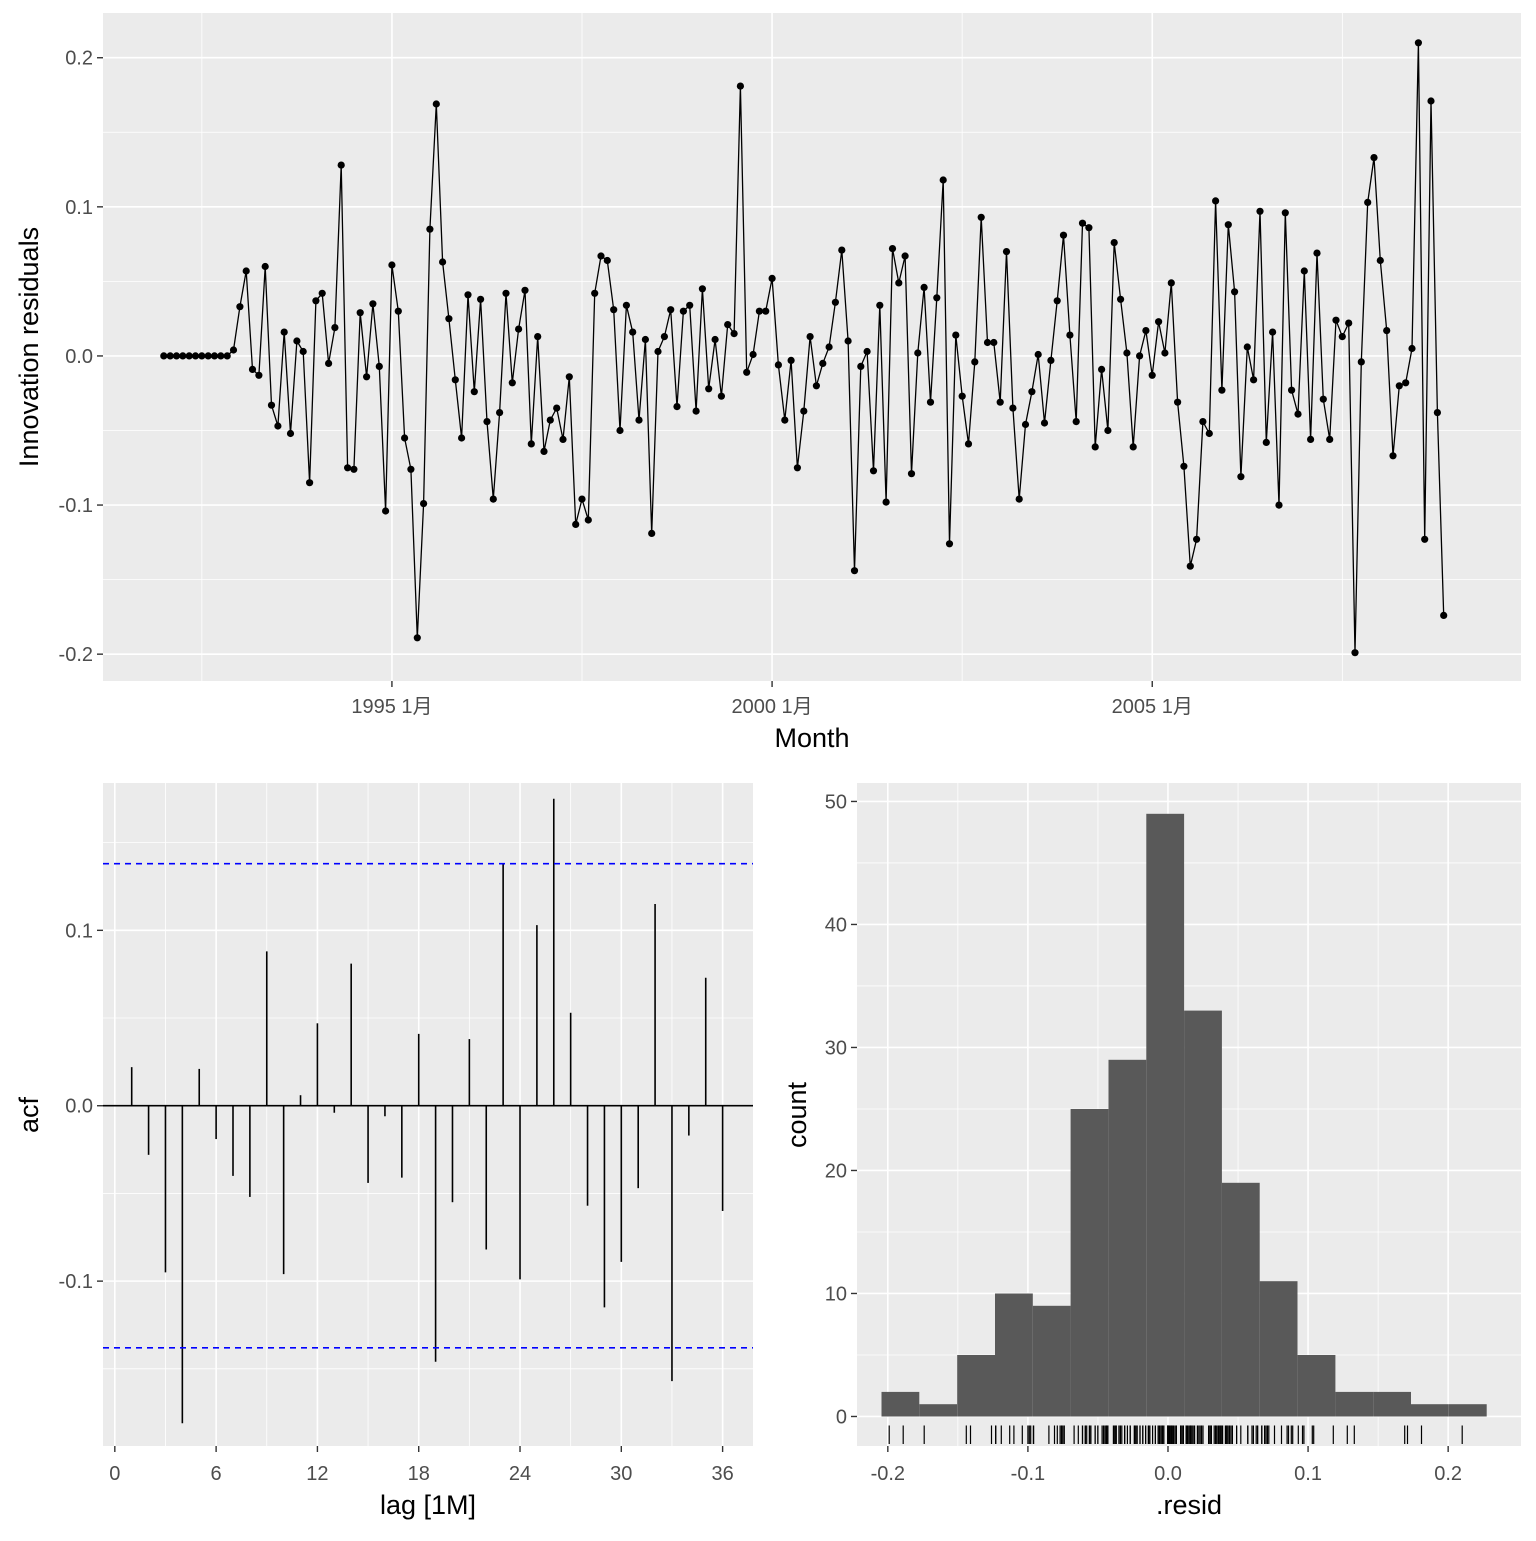 The image size is (1536, 1541). Describe the element at coordinates (771, 707) in the screenshot. I see `residuals-x-tick-label: 2000 1月` at that location.